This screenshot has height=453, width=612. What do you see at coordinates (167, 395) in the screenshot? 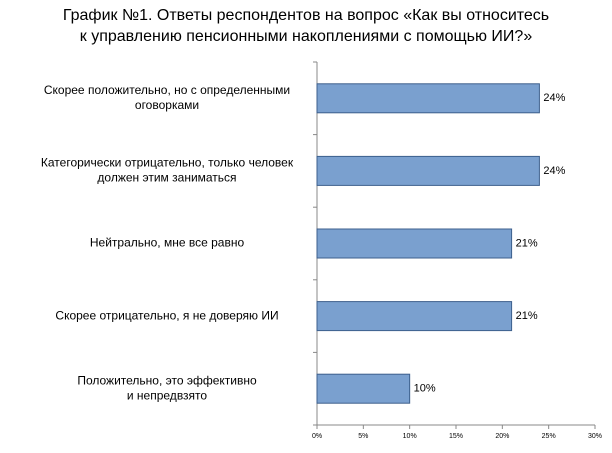
I see `category-label: и непредвзято` at bounding box center [167, 395].